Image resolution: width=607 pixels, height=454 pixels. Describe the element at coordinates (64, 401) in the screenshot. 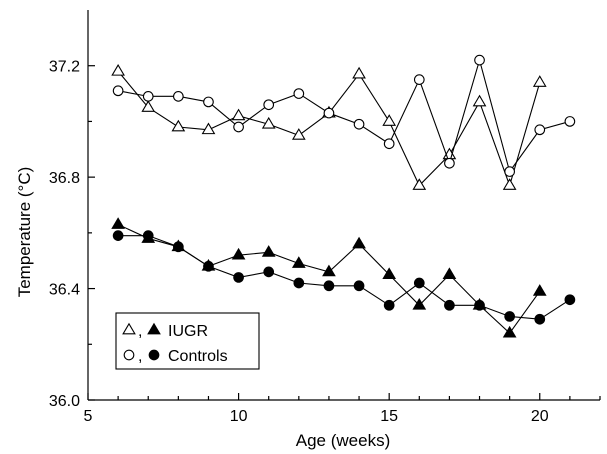

I see `y-tick-label: 36.0` at that location.